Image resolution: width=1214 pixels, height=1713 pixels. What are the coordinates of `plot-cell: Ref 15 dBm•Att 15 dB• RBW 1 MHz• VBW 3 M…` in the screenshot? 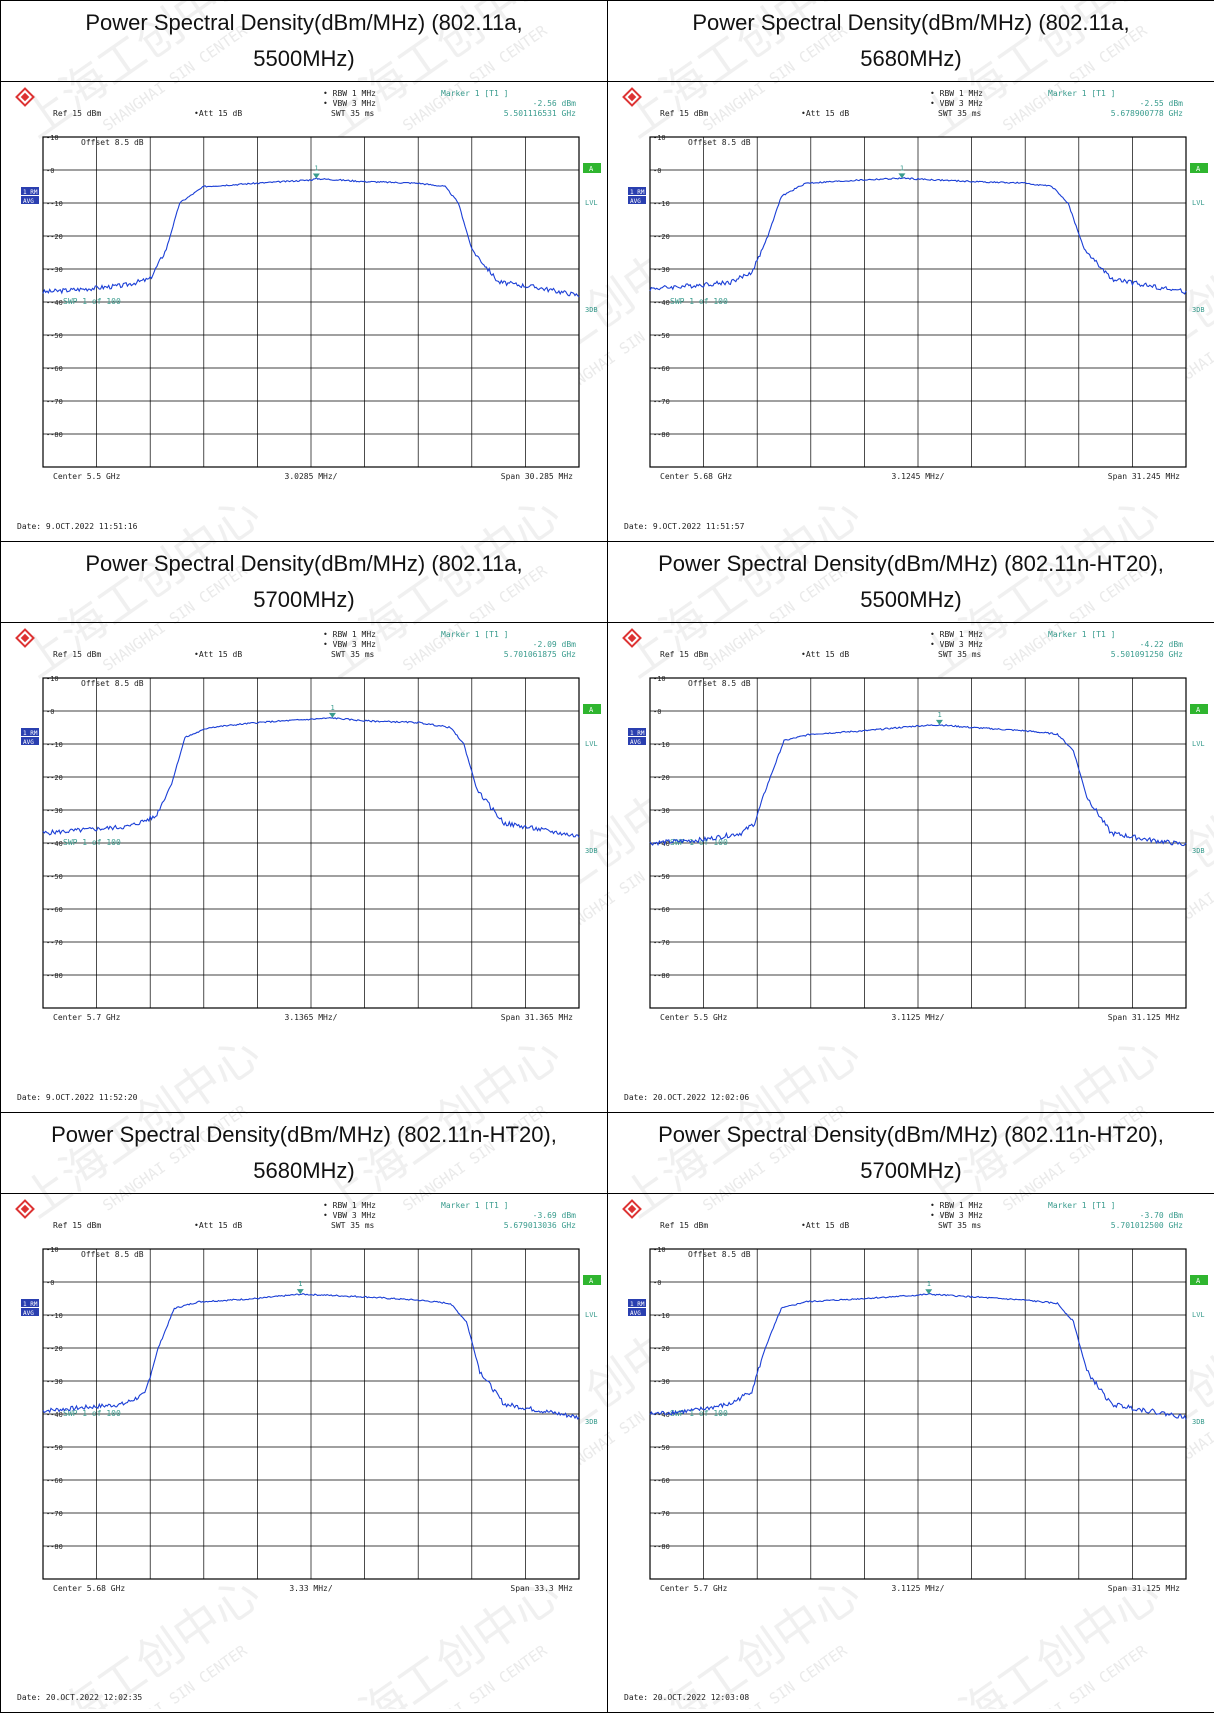 It's located at (911, 868).